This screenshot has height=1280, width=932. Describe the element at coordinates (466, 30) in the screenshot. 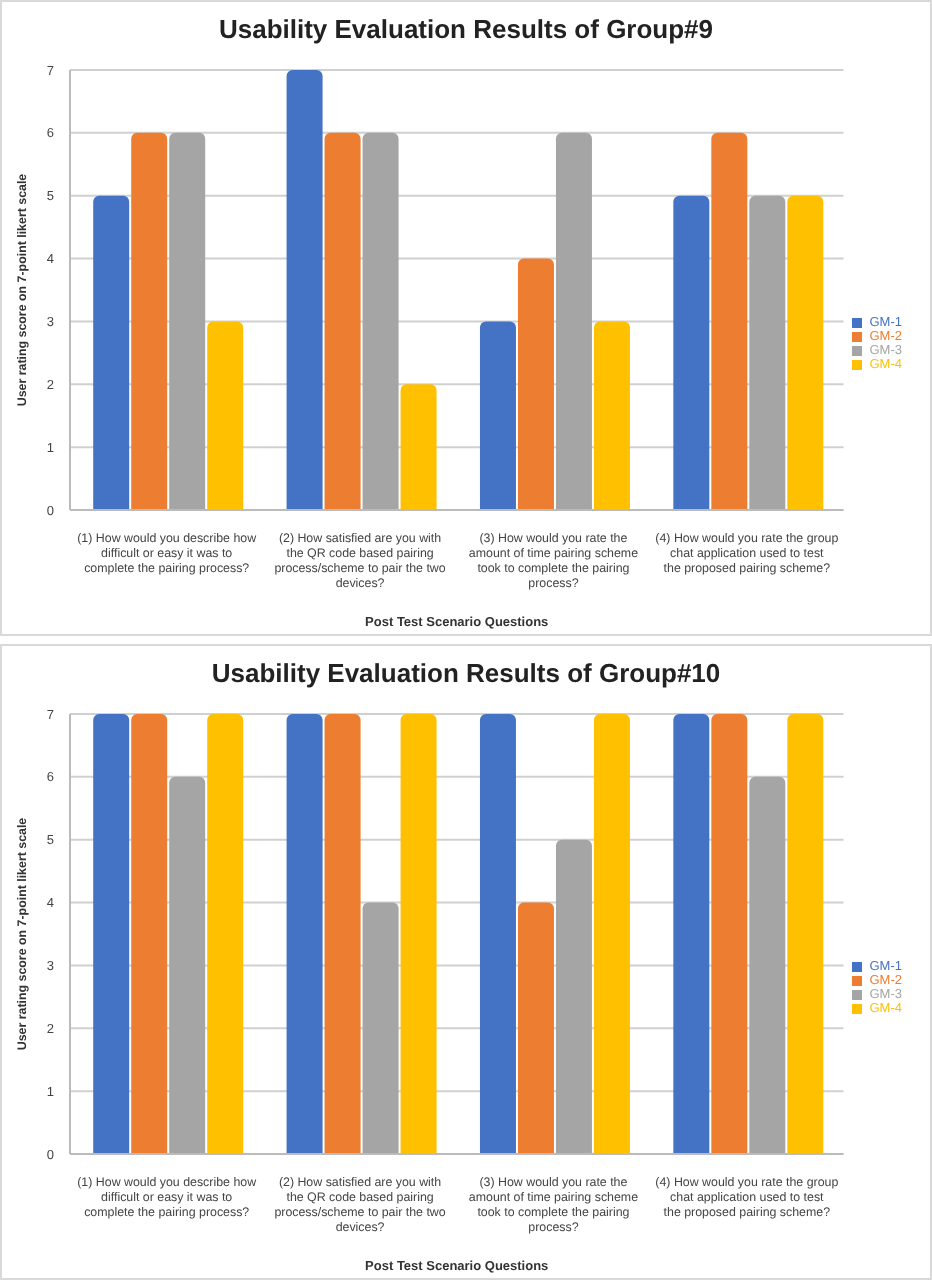

I see `chart-title: Usability Evaluation Results of Group#9` at that location.